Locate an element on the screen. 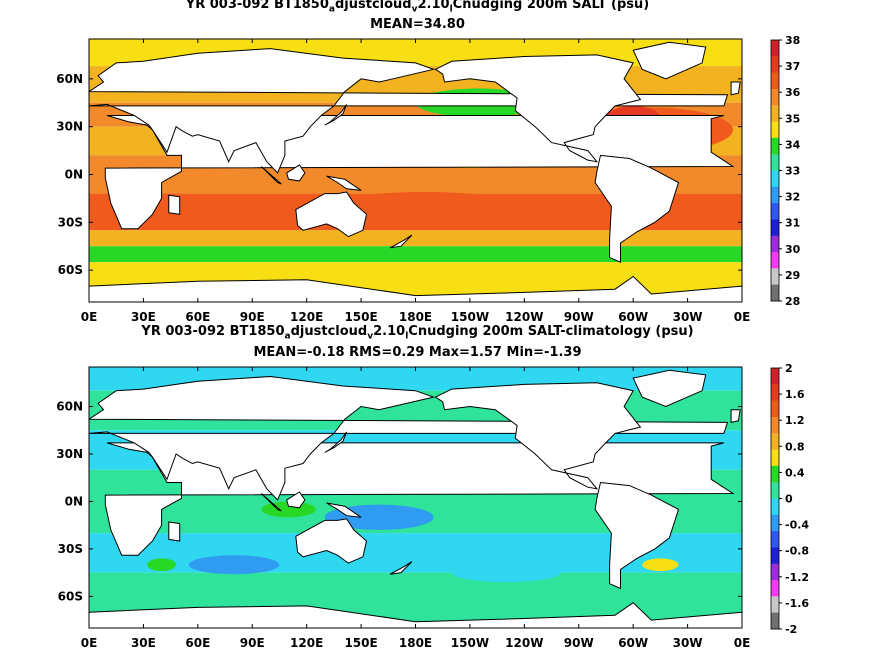  x-tick-label: 120W is located at coordinates (524, 643).